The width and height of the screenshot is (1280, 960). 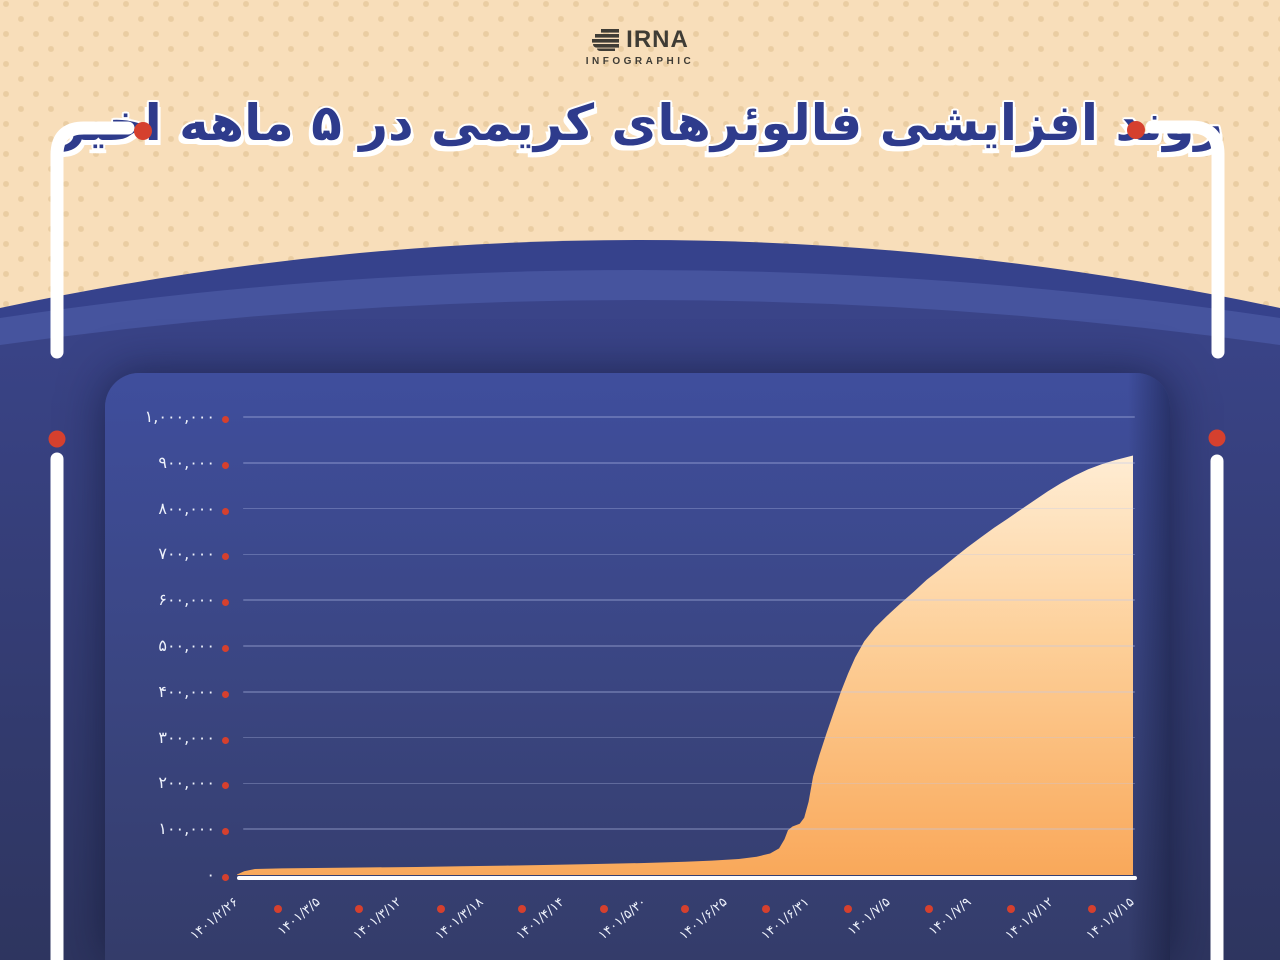 I want to click on title-left-dot, so click(x=143, y=131).